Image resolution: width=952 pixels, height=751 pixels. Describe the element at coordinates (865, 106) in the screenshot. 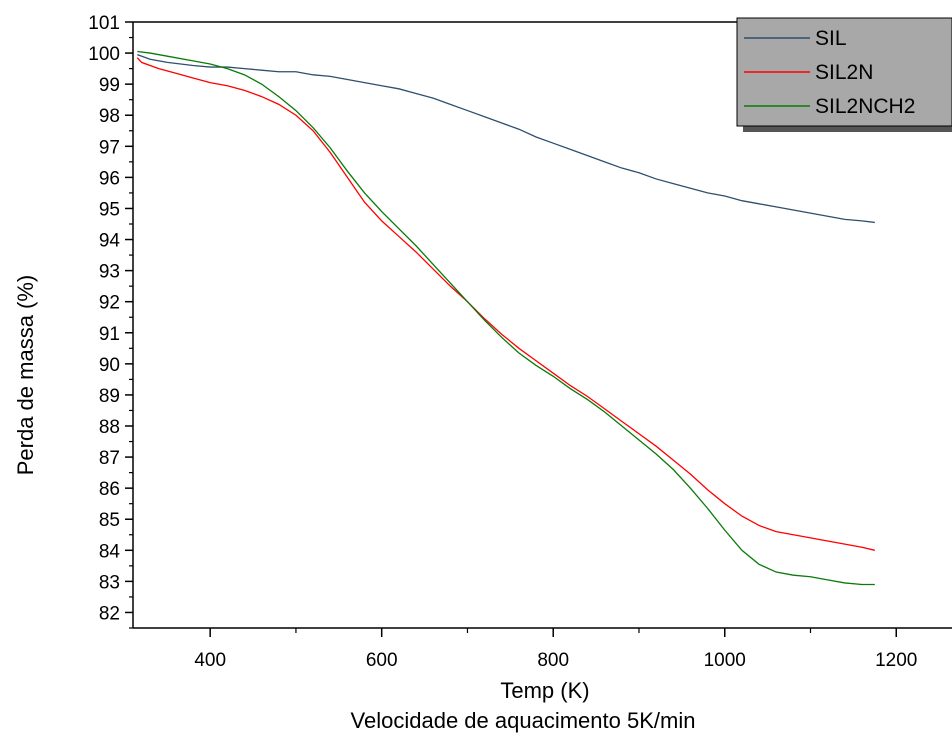

I see `legend-label-sil2nch2: SIL2NCH2` at that location.